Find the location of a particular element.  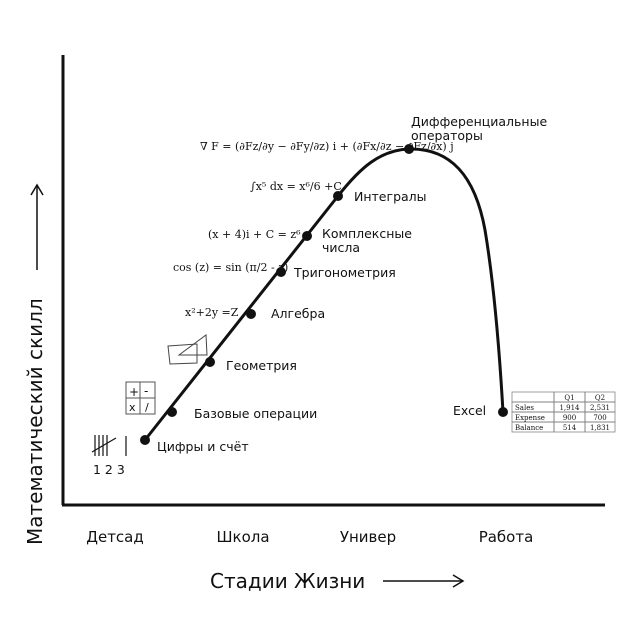

point-label: Комплексные is located at coordinates (367, 233).